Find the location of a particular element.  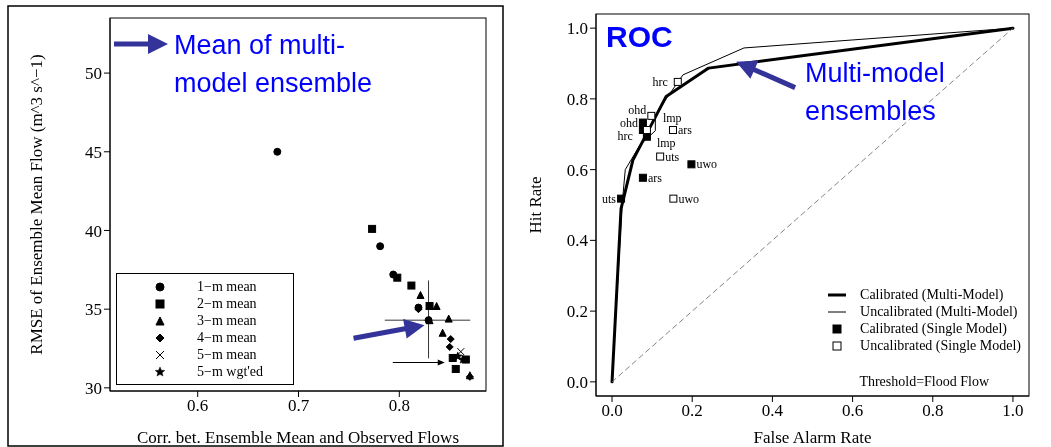

x-tick-label: 0.2 is located at coordinates (692, 411).